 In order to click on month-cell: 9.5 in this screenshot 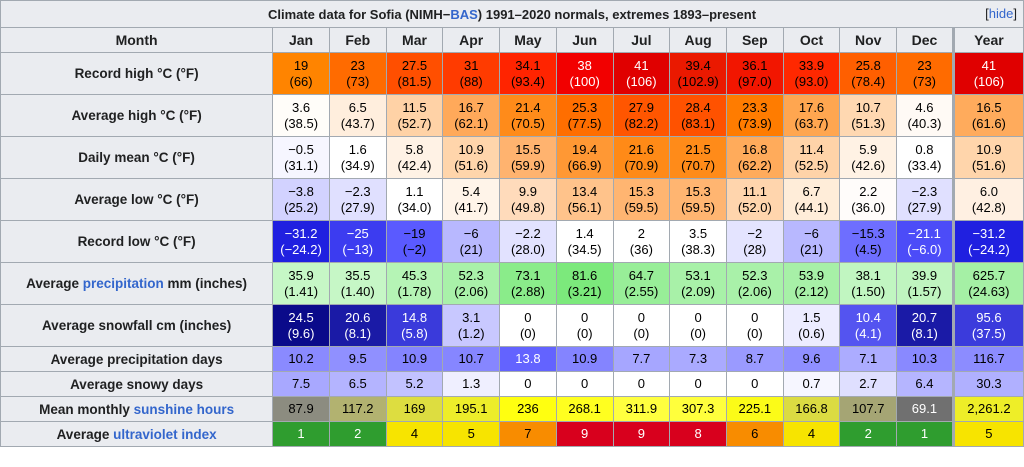, I will do `click(357, 359)`.